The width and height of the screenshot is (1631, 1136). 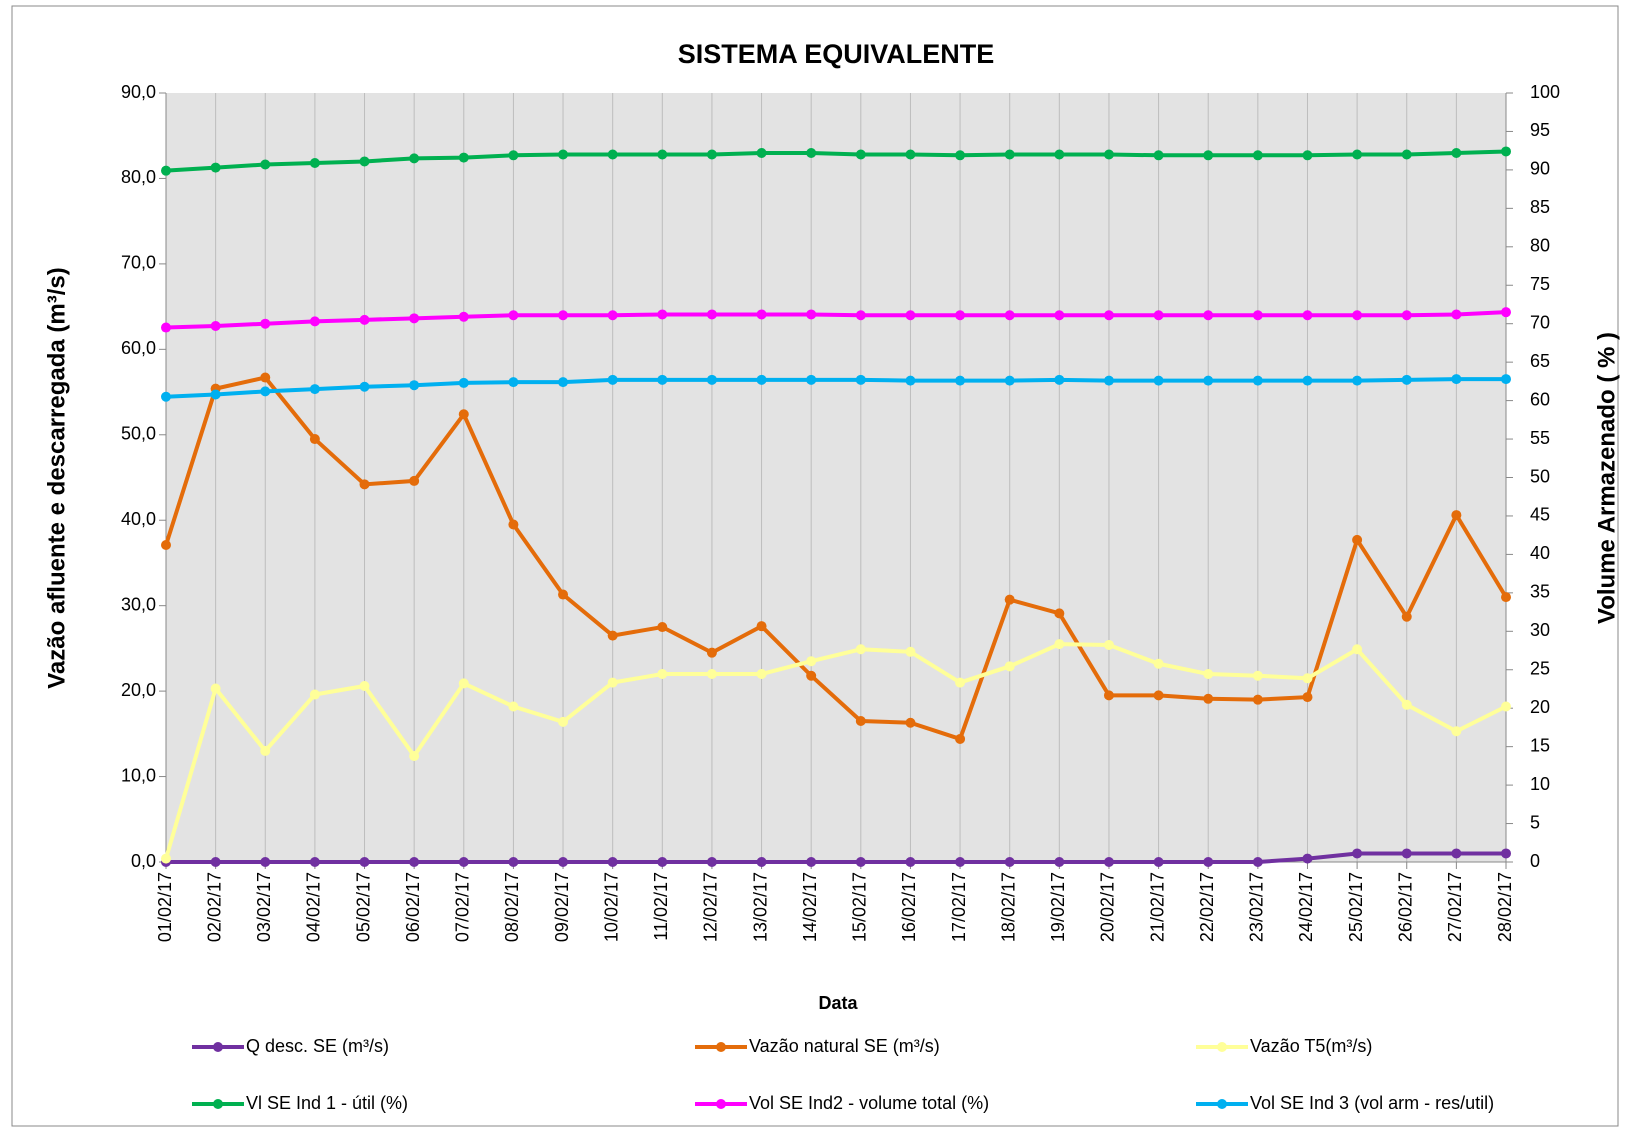 What do you see at coordinates (1008, 907) in the screenshot?
I see `x-tick-label: 18/02/17` at bounding box center [1008, 907].